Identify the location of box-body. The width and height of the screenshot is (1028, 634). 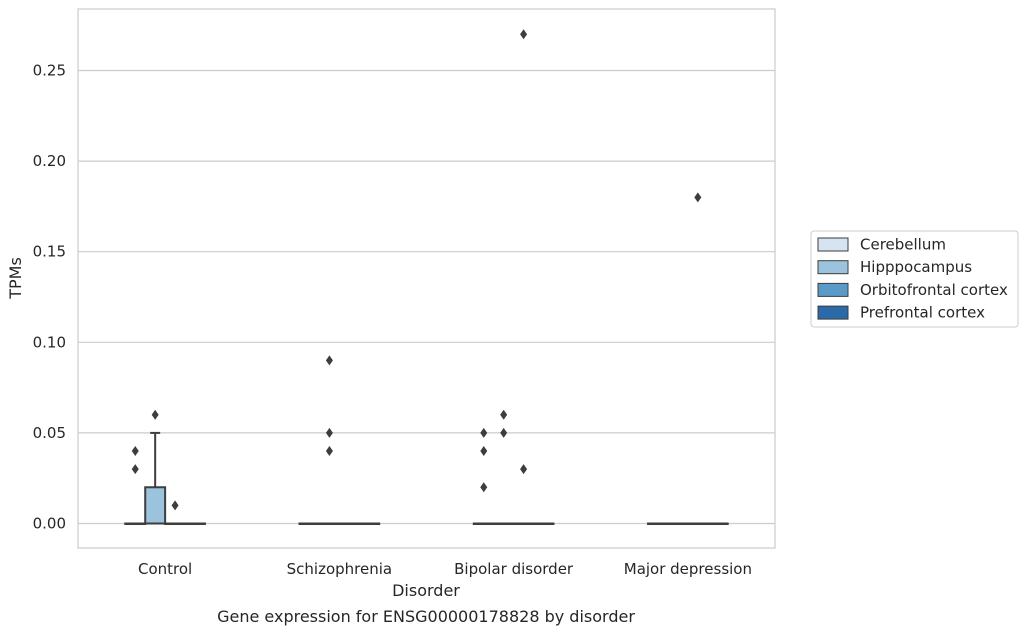
(155, 505).